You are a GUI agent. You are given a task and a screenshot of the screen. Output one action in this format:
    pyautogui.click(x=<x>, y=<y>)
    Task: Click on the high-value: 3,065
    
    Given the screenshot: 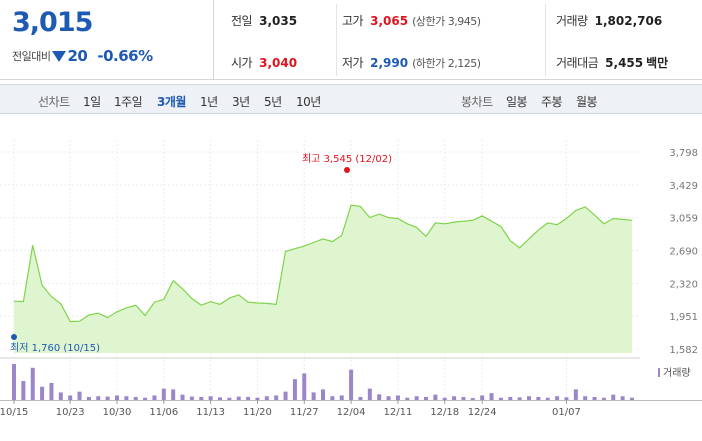 What is the action you would take?
    pyautogui.click(x=389, y=21)
    